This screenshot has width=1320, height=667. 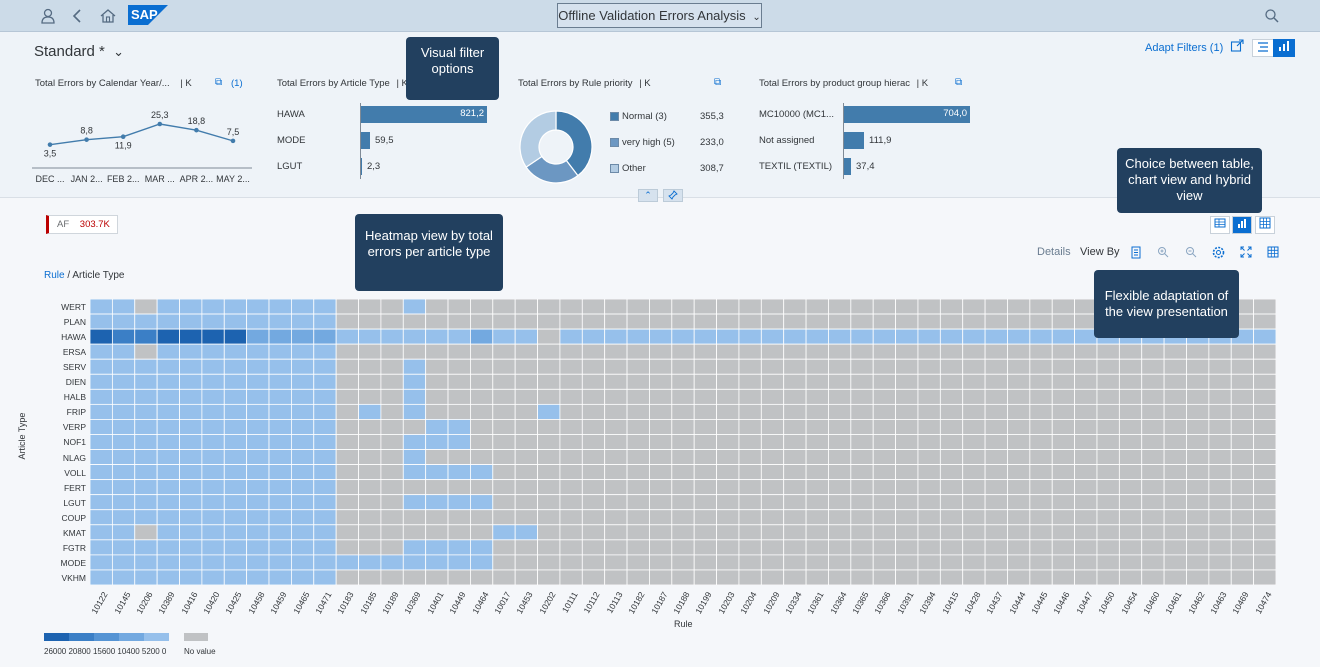 What do you see at coordinates (1237, 48) in the screenshot?
I see `share-icon` at bounding box center [1237, 48].